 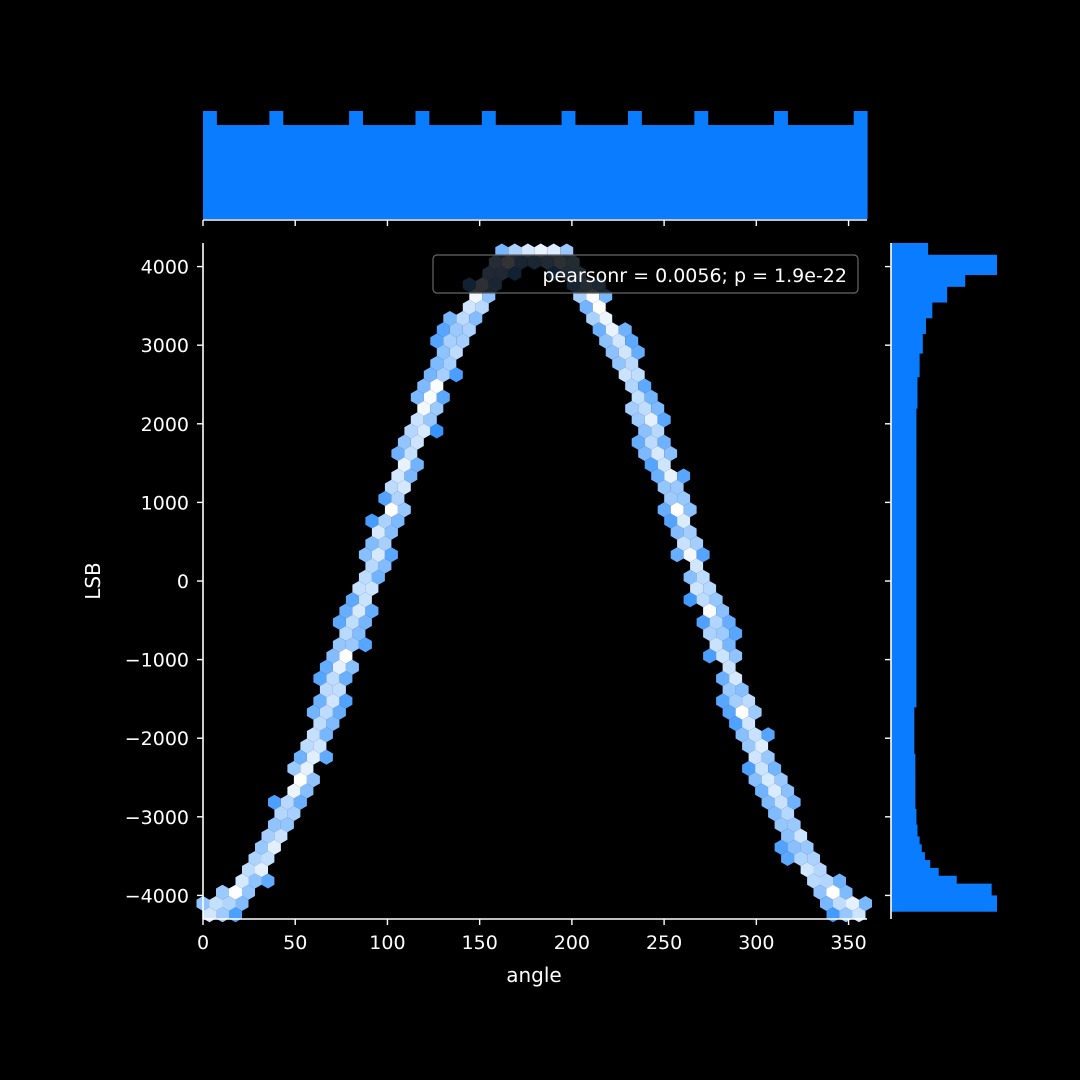 I want to click on legend: pearsonr = 0.0056; p = 1.9e-22, so click(x=645, y=274).